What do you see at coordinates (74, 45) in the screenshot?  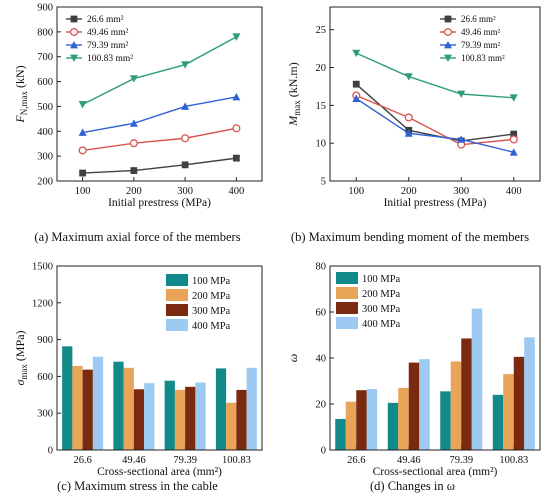 I see `chart-a-legend-marker` at bounding box center [74, 45].